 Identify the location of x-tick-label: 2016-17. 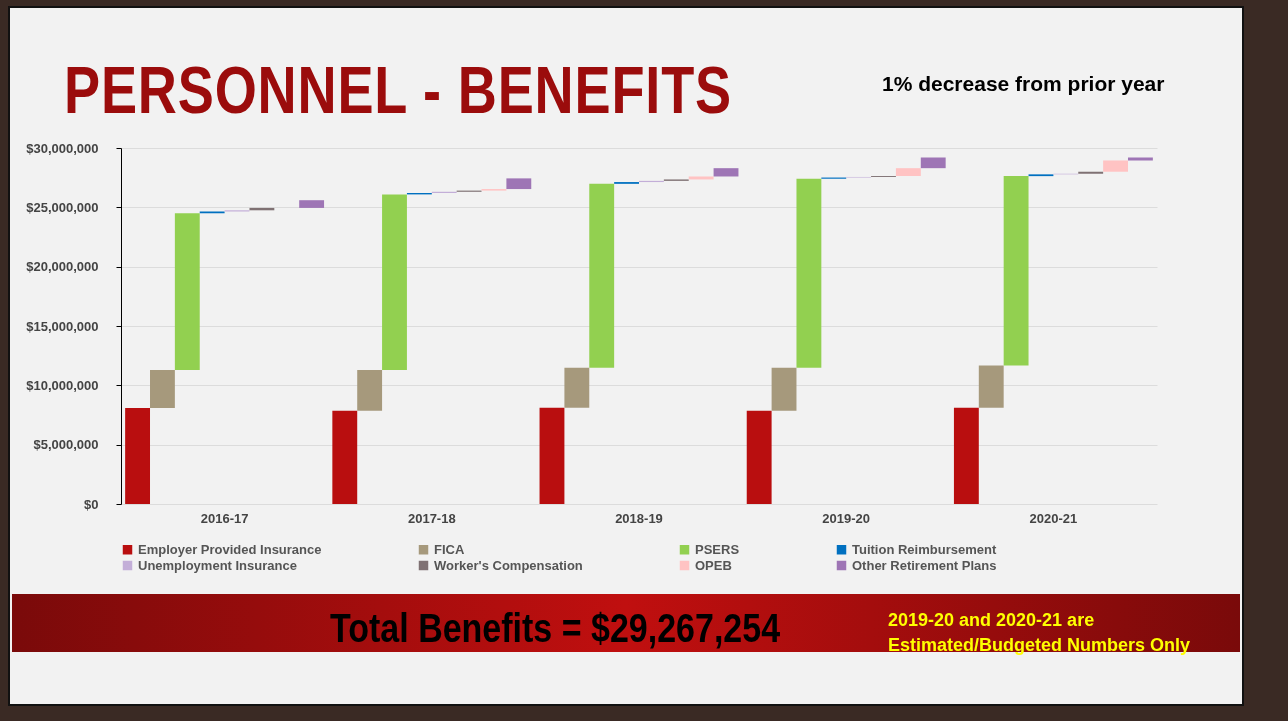
(224, 518).